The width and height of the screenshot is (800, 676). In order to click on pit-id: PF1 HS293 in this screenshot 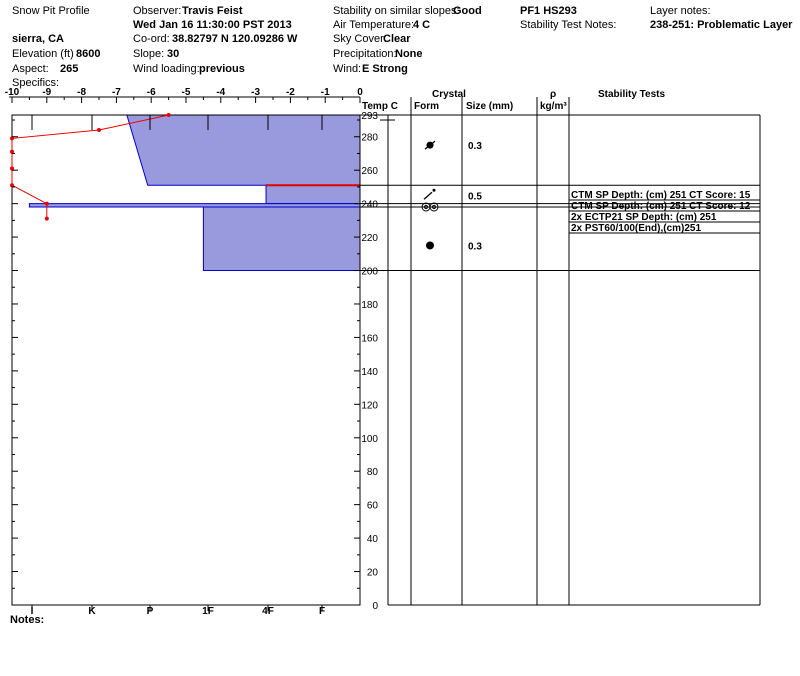, I will do `click(548, 11)`.